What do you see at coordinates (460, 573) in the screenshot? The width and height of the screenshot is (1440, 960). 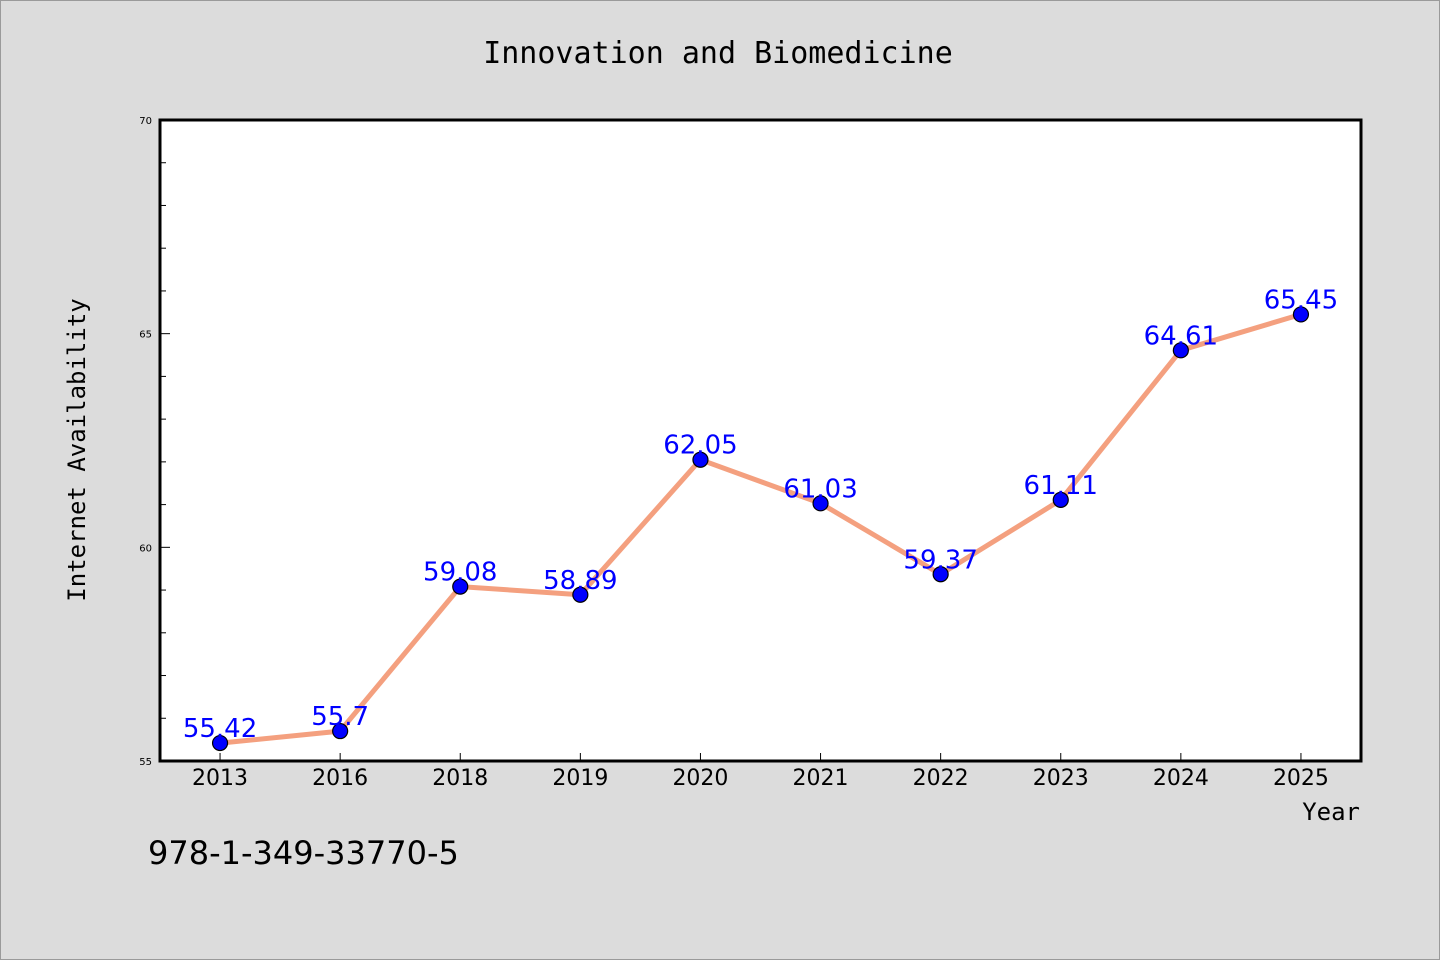 I see `data-label: 59.08` at bounding box center [460, 573].